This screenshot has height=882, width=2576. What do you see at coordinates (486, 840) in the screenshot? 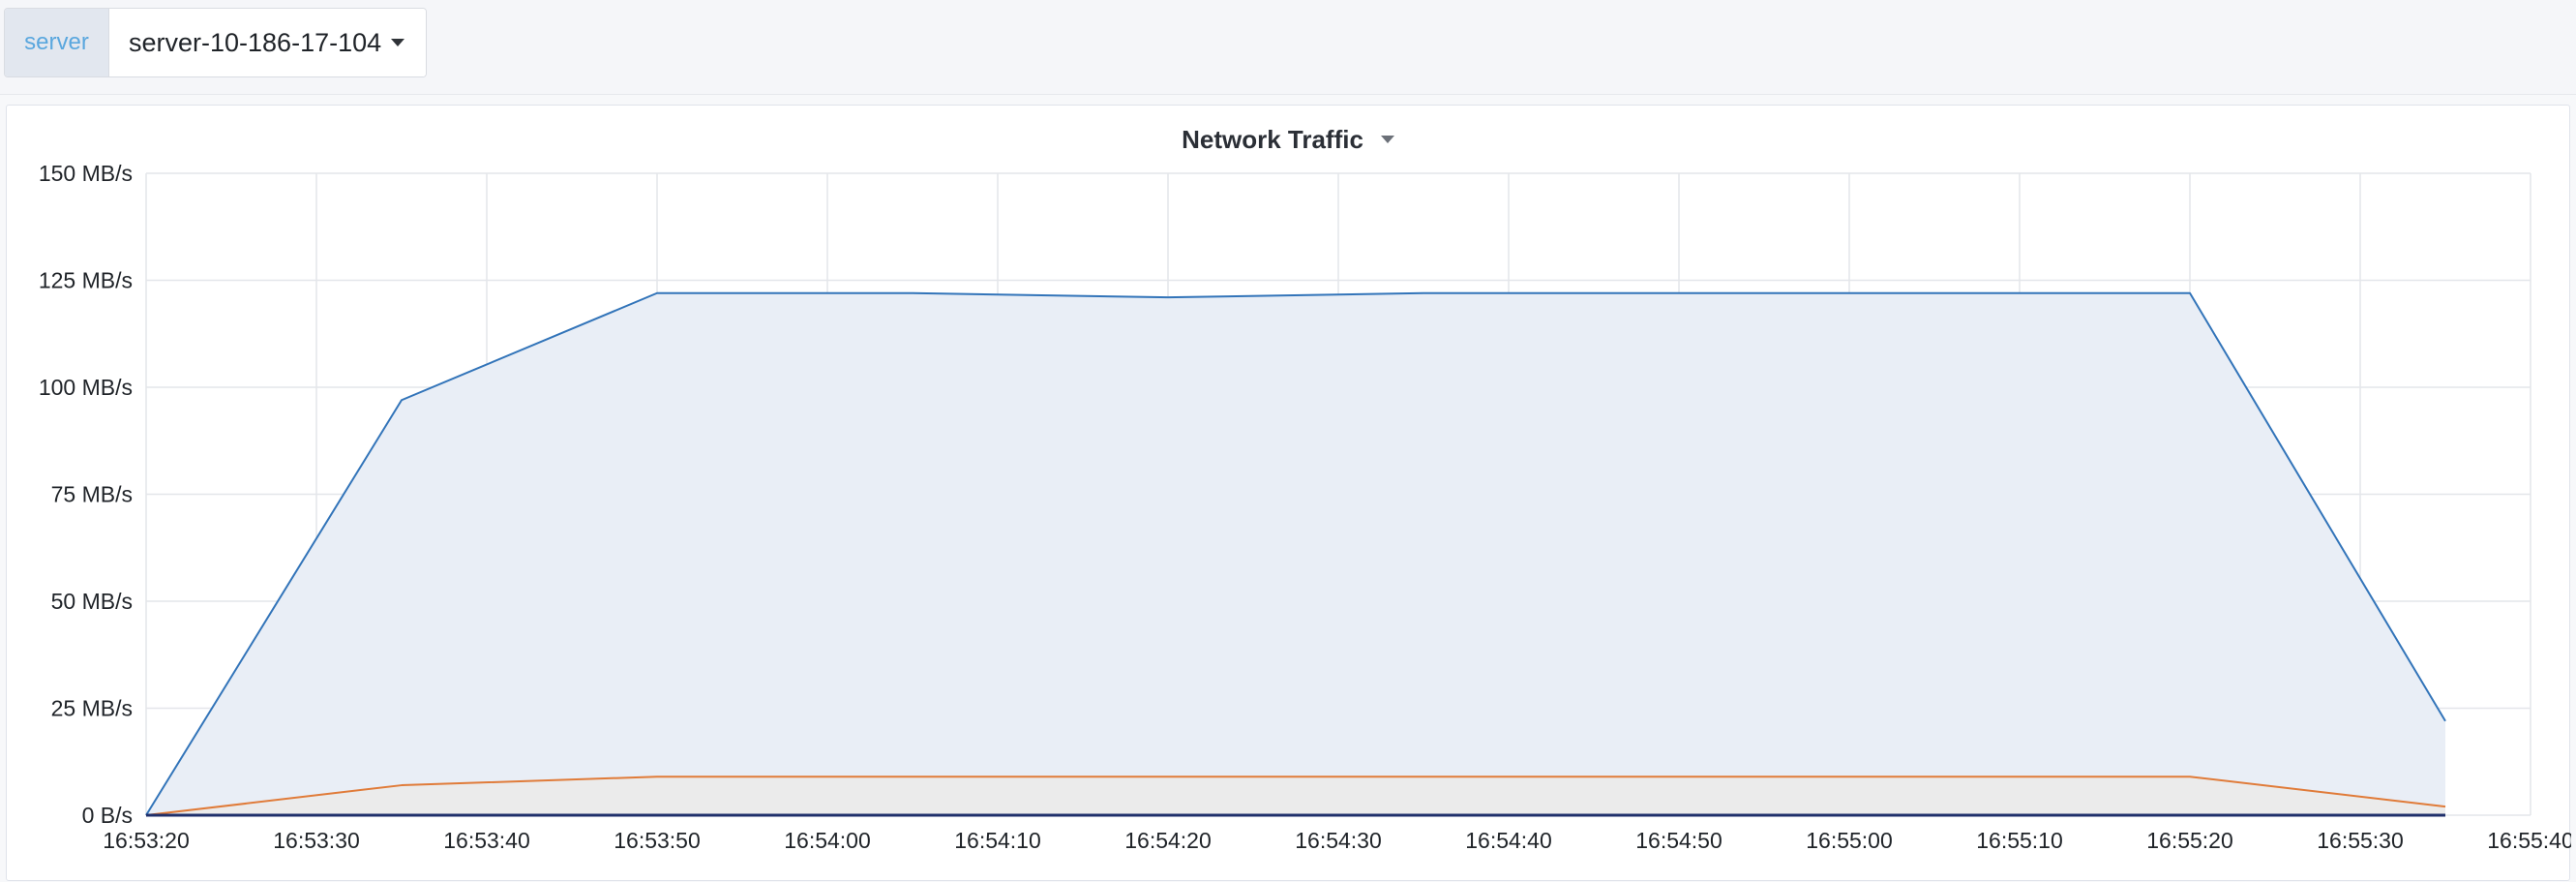
I see `x-tick-label: 16:53:40` at bounding box center [486, 840].